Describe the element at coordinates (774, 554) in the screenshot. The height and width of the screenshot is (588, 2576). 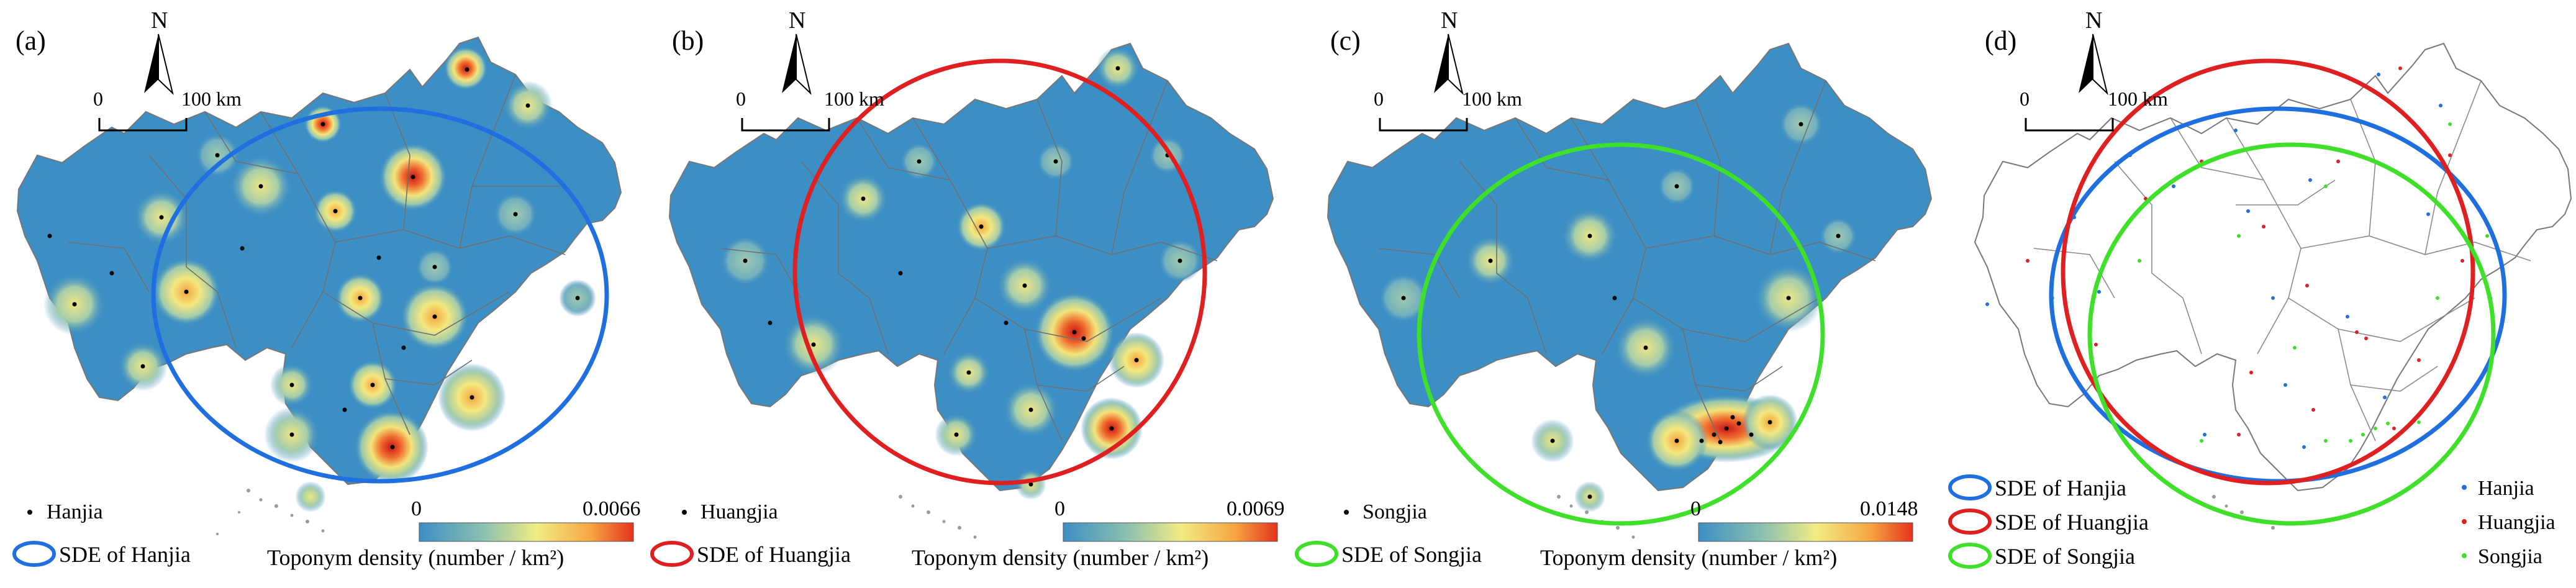
I see `sde-legend-label: SDE of Huangjia` at that location.